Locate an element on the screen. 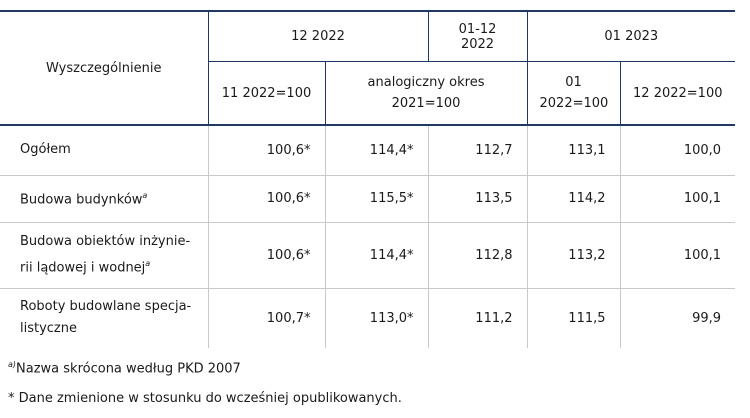 This screenshot has height=418, width=750. sub-header: 12 2022=100 is located at coordinates (677, 93).